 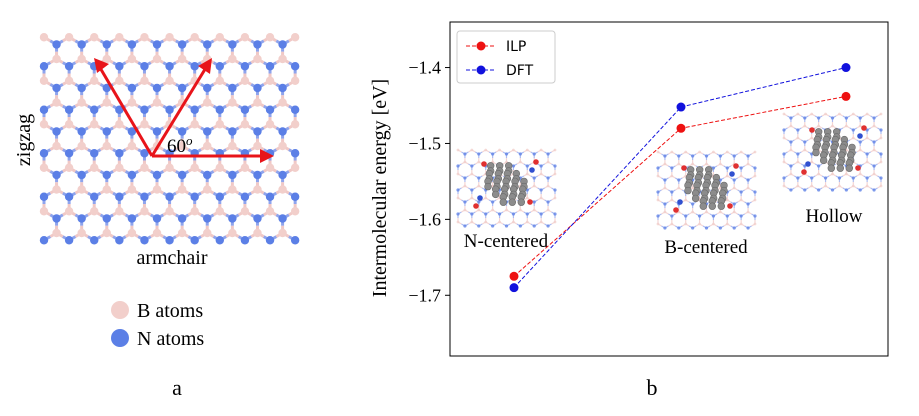 What do you see at coordinates (179, 111) in the screenshot?
I see `arrow-zigzag-right` at bounding box center [179, 111].